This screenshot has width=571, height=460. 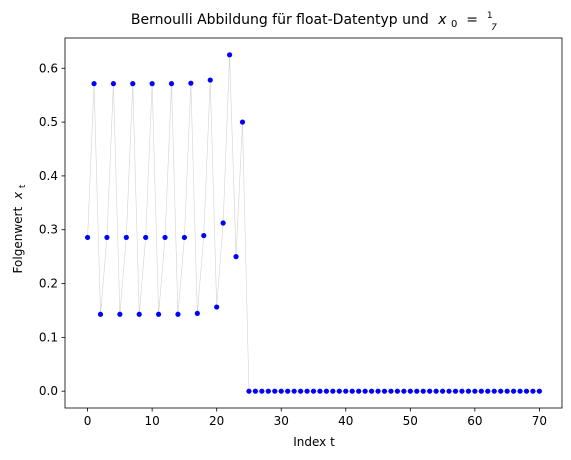 What do you see at coordinates (48, 230) in the screenshot?
I see `y-tick-label: 0.3` at bounding box center [48, 230].